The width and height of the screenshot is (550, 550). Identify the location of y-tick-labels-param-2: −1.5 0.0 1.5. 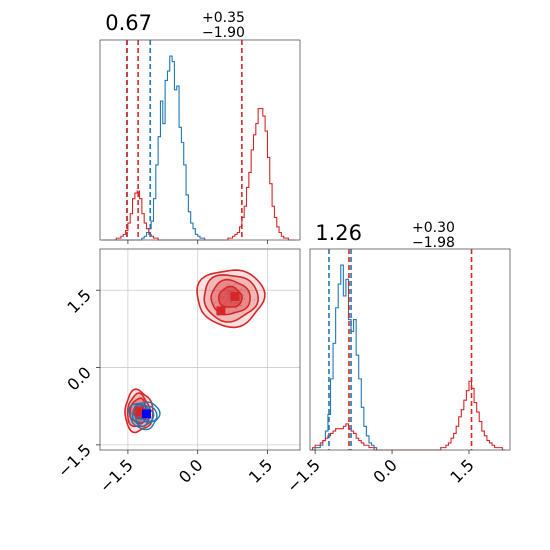
(74, 384).